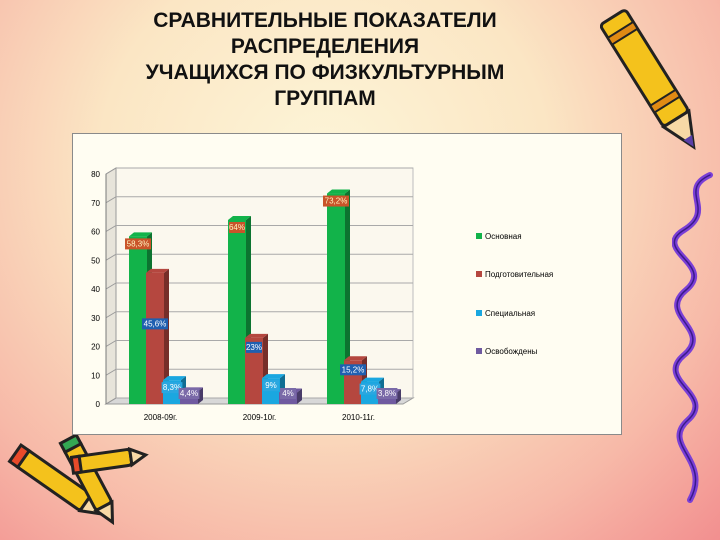 The width and height of the screenshot is (720, 540). Describe the element at coordinates (510, 313) in the screenshot. I see `legend-label: Специальная` at that location.